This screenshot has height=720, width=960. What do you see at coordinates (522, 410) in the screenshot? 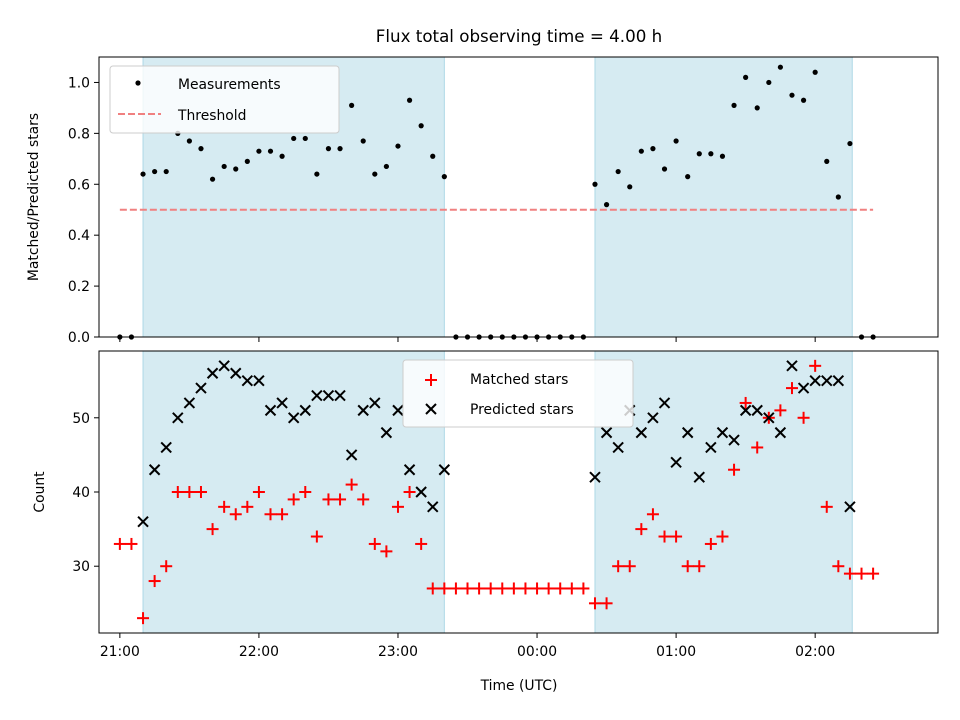
I see `legend-predicted-label: Predicted stars` at bounding box center [522, 410].